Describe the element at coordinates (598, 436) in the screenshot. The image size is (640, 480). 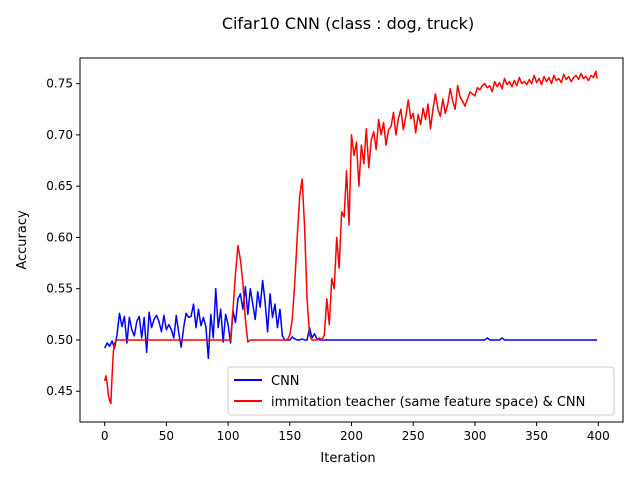
I see `x-tick-label: 400` at that location.